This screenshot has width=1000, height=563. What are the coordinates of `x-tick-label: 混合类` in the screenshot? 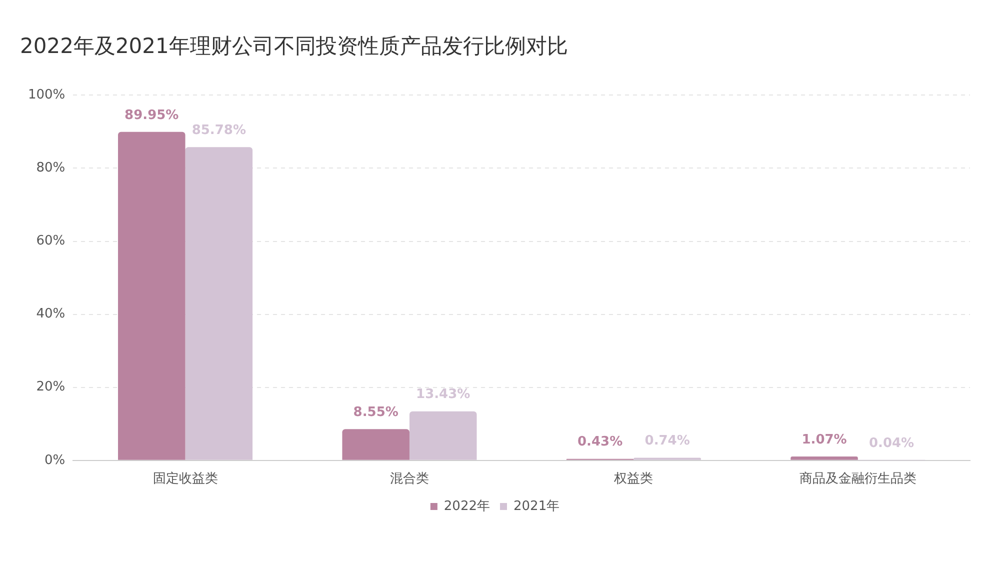 It's located at (409, 479).